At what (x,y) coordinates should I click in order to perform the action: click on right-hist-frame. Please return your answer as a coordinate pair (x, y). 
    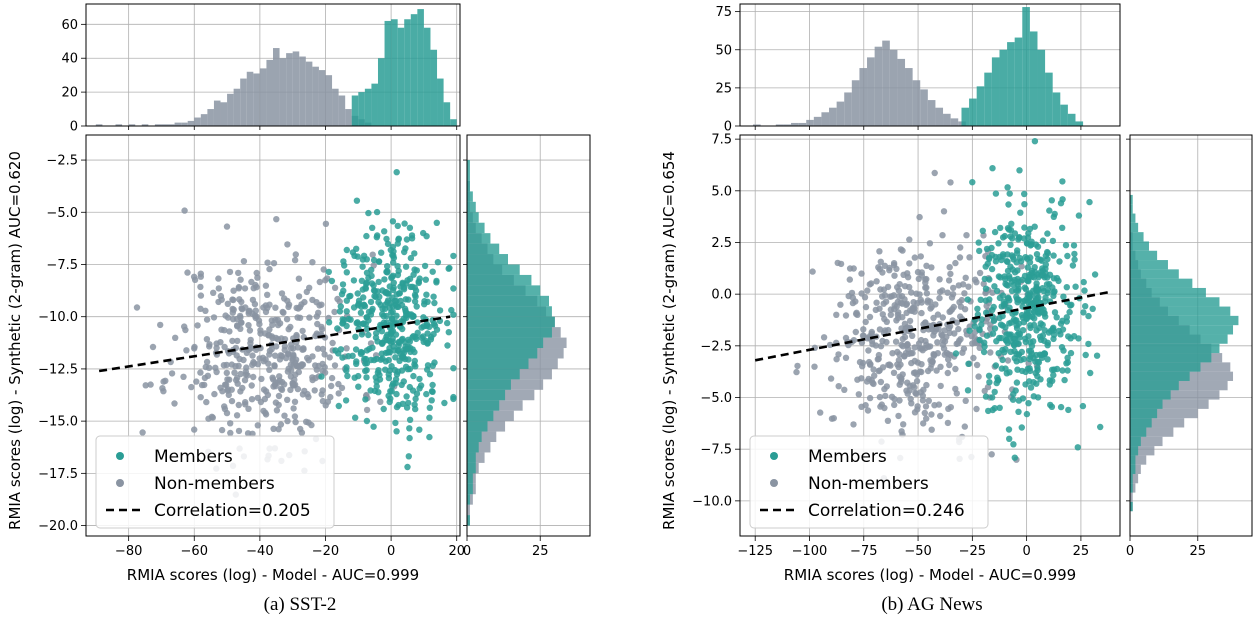
    Looking at the image, I should click on (1191, 335).